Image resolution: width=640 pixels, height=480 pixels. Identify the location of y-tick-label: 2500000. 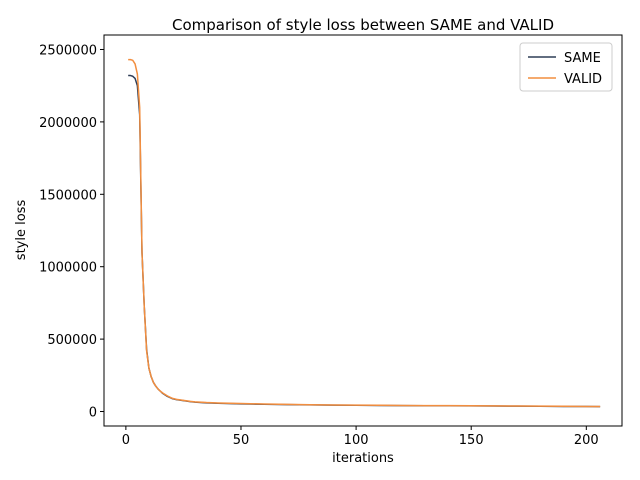
(68, 50).